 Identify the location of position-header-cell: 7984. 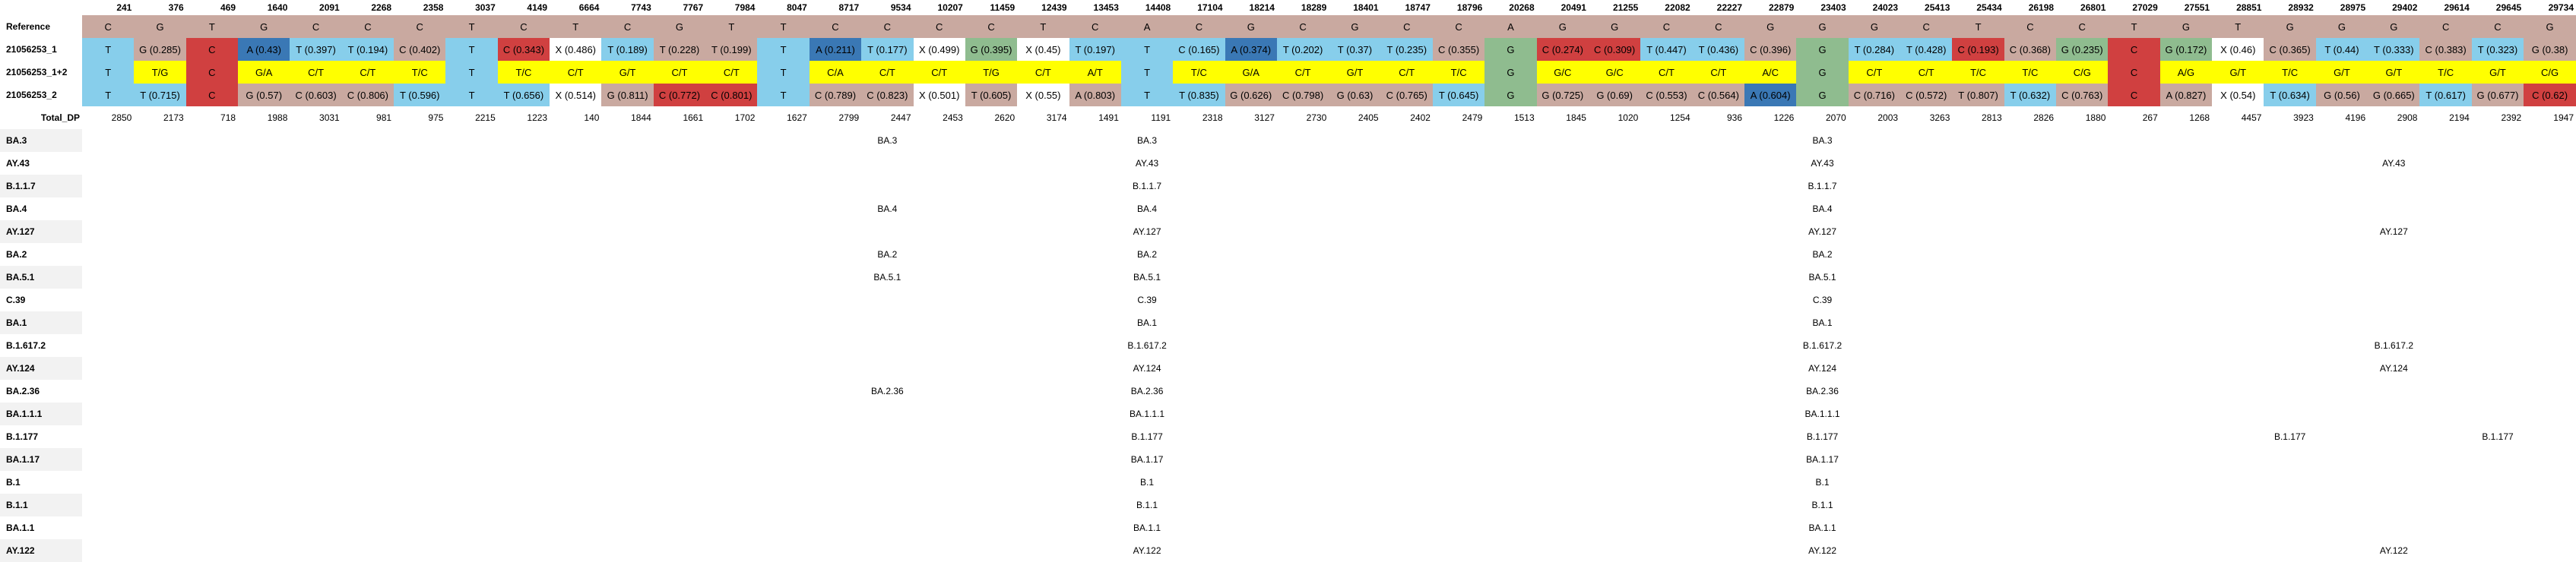
(745, 8).